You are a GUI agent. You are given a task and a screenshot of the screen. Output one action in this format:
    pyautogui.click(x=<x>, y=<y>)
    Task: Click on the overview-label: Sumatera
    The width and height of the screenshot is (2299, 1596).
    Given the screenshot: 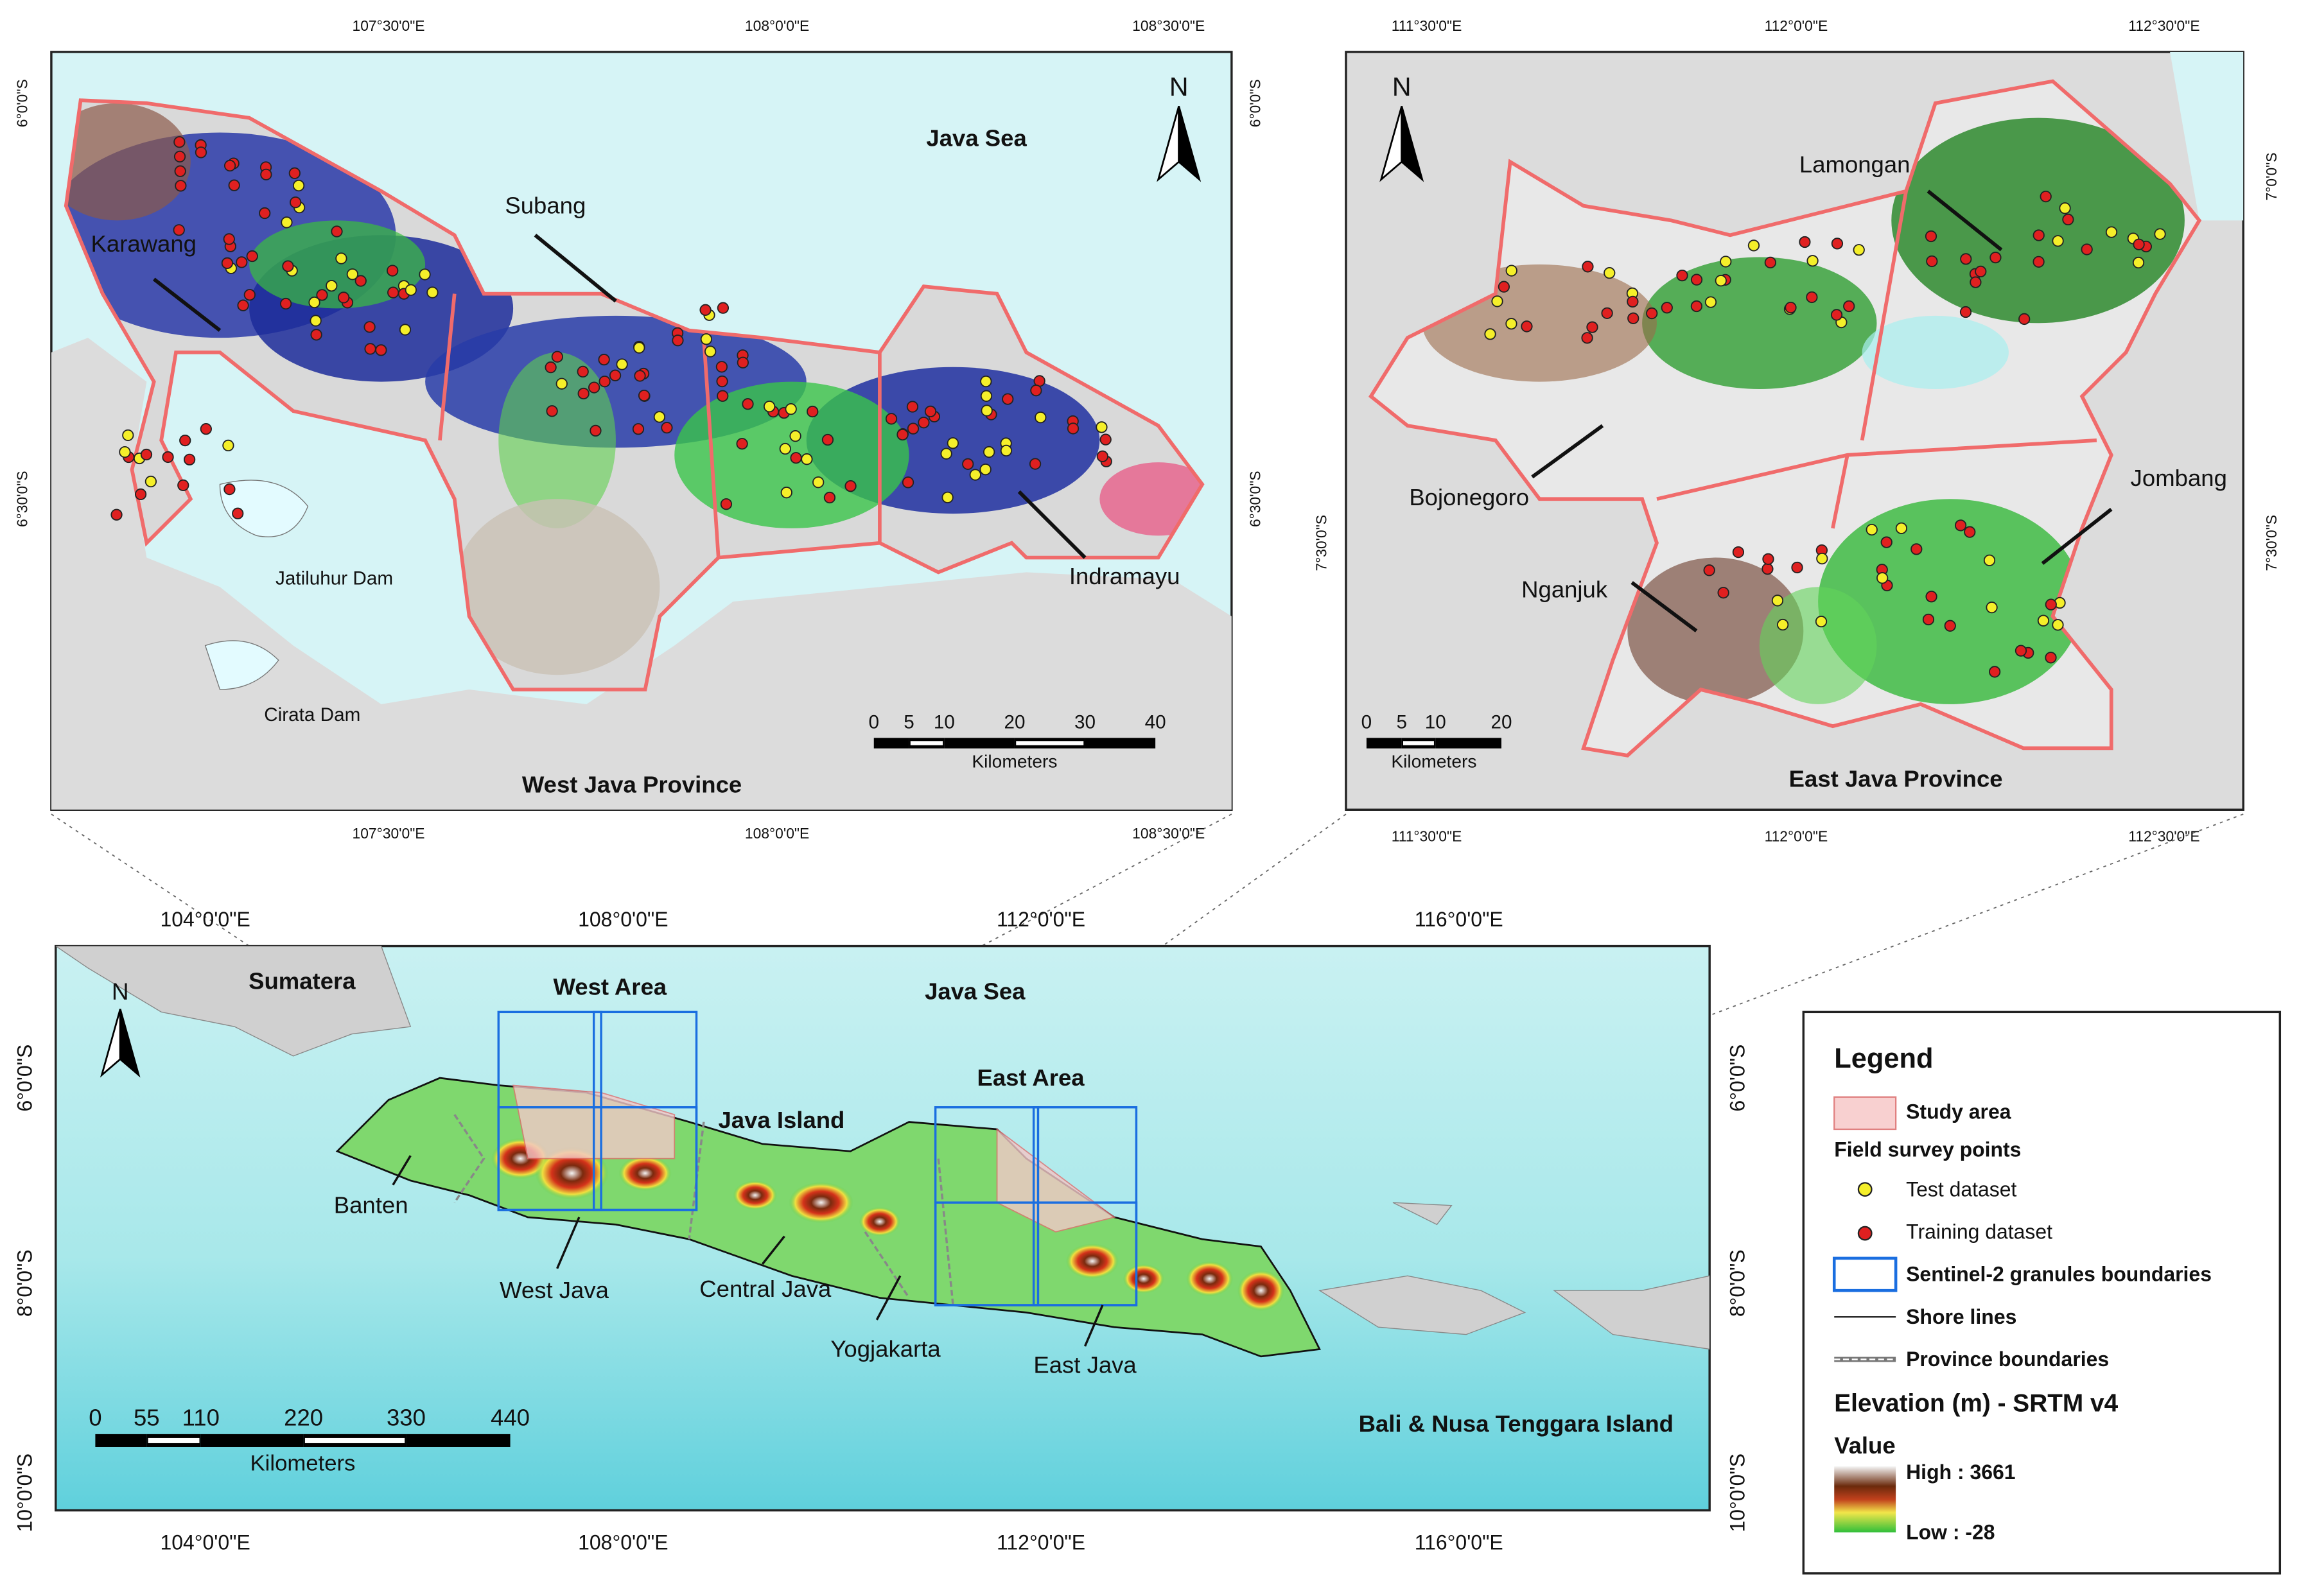 What is the action you would take?
    pyautogui.click(x=302, y=981)
    